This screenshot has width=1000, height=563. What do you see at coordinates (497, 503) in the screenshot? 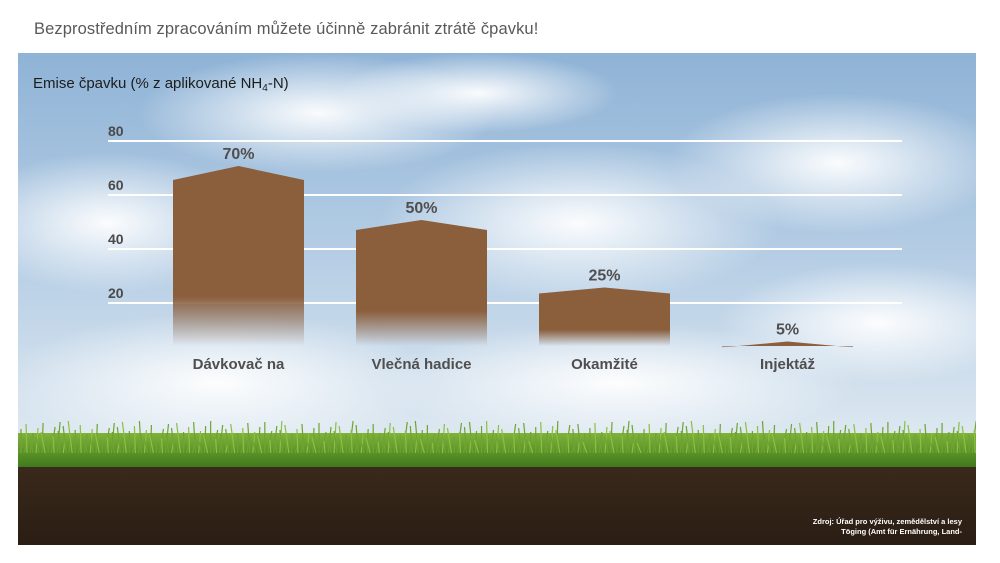
I see `soil` at bounding box center [497, 503].